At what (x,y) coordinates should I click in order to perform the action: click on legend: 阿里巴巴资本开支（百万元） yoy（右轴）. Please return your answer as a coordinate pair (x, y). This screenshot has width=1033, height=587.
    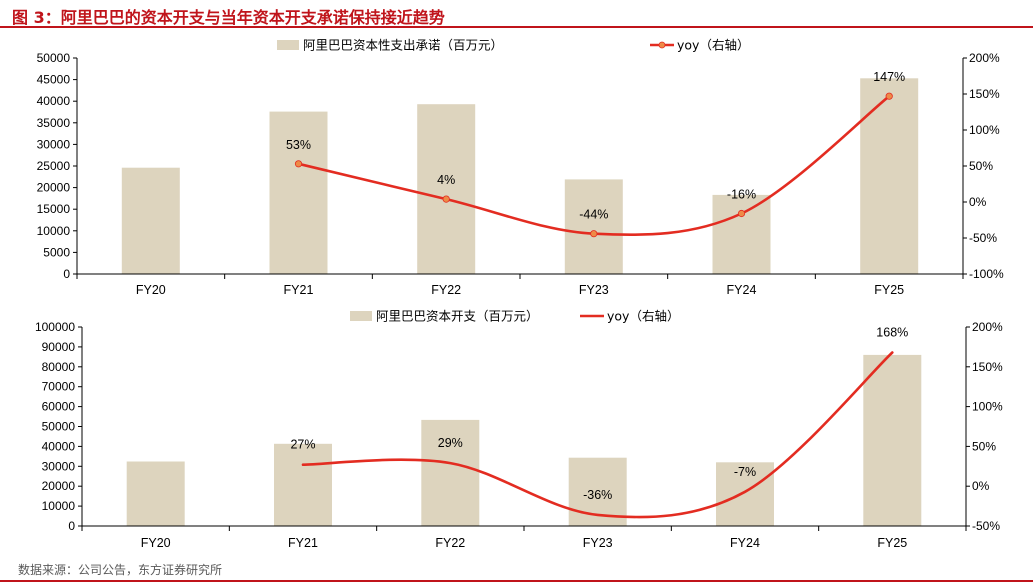
    Looking at the image, I should click on (514, 316).